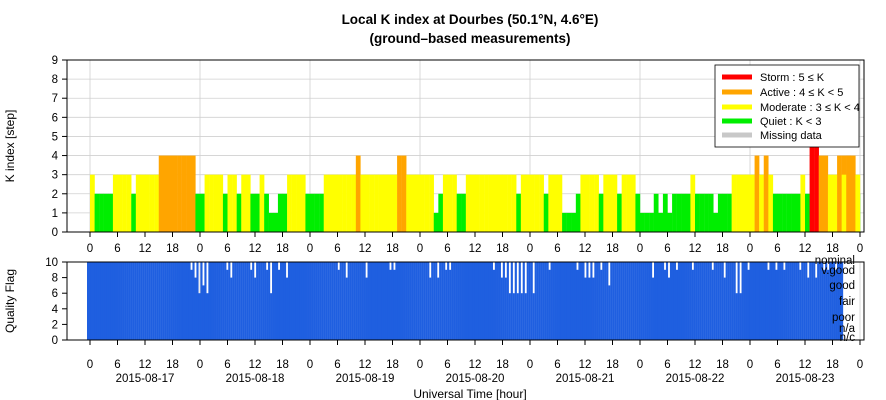 The height and width of the screenshot is (400, 886). Describe the element at coordinates (640, 249) in the screenshot. I see `k-x-tick-label: 0` at that location.